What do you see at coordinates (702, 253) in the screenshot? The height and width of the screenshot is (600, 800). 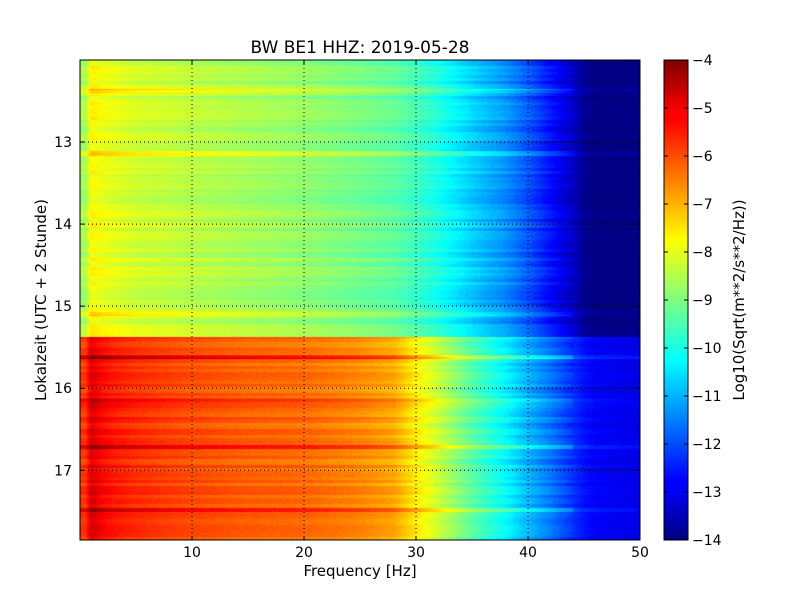 I see `colorbar-tick-label: −8` at bounding box center [702, 253].